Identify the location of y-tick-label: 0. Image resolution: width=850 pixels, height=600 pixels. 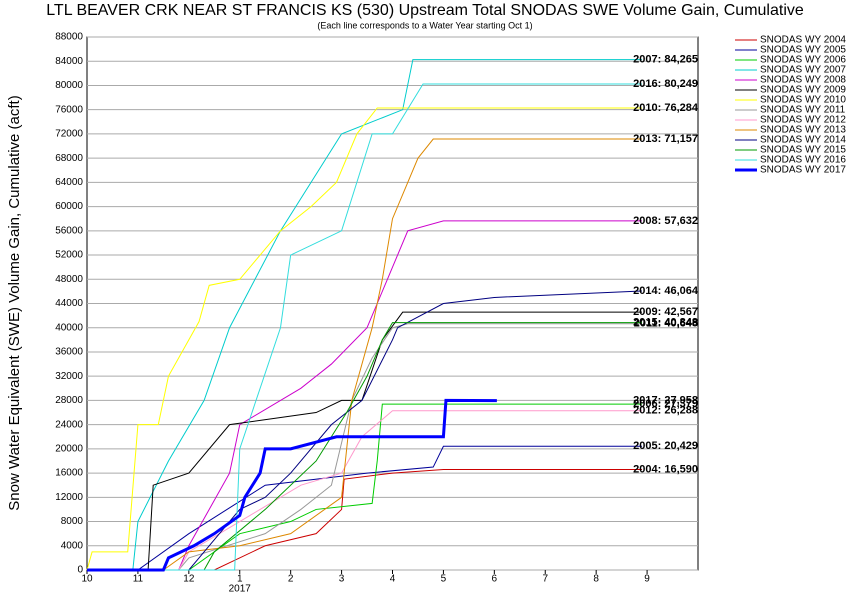
(80, 570).